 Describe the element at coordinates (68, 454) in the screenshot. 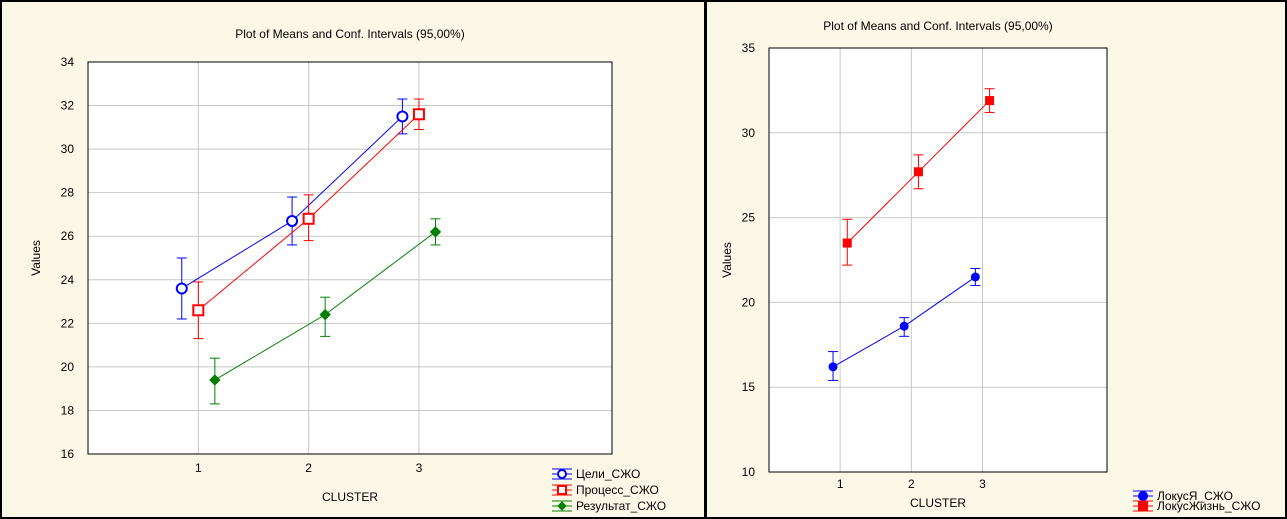

I see `y-tick-label: 16` at that location.